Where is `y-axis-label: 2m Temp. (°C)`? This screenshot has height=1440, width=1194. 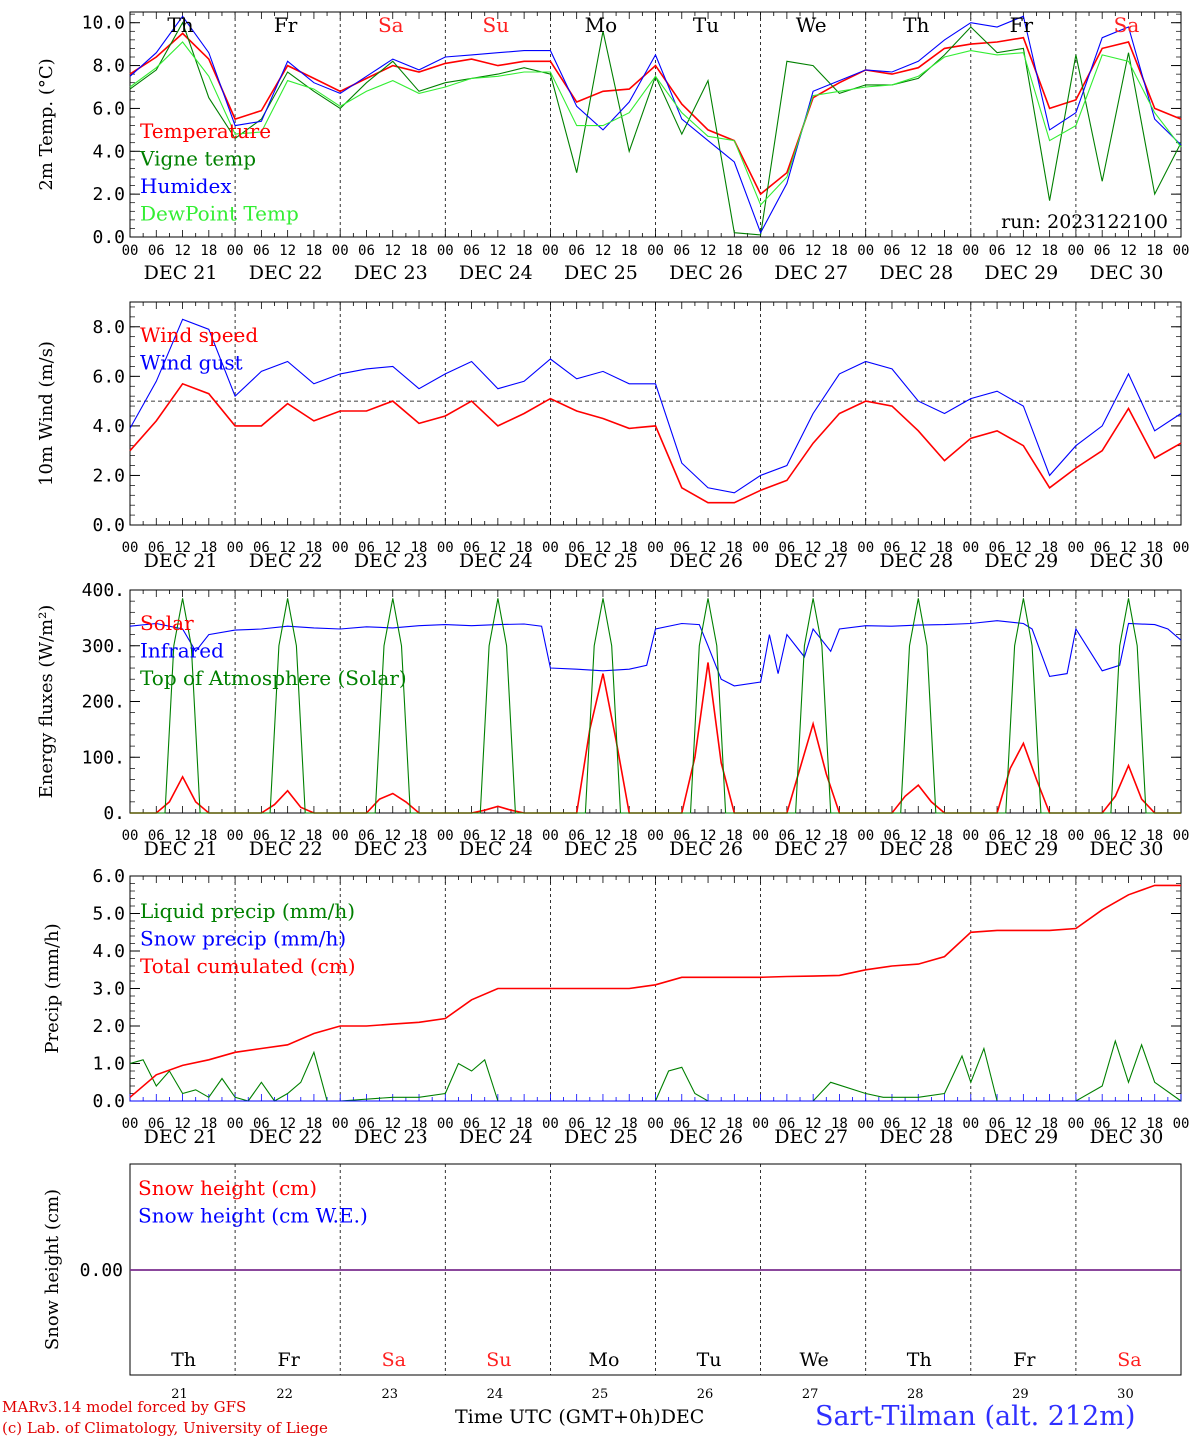 y-axis-label: 2m Temp. (°C) is located at coordinates (46, 124).